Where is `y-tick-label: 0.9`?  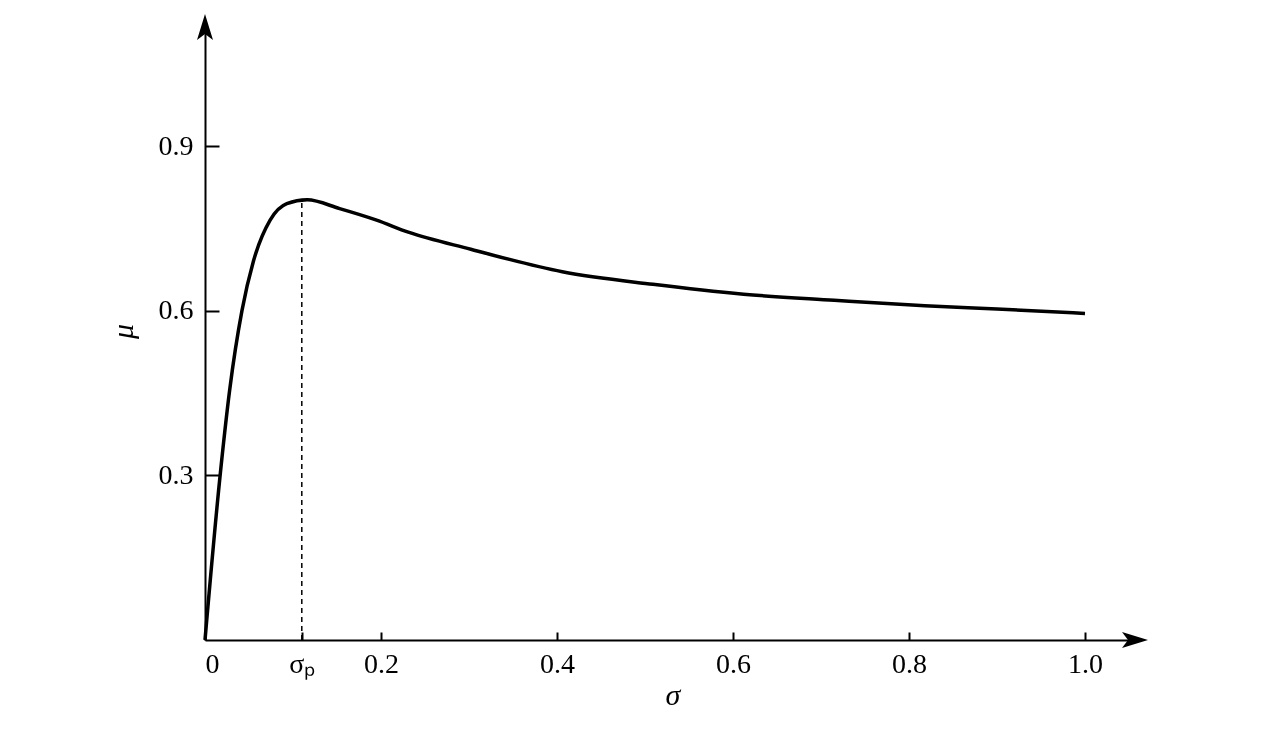 y-tick-label: 0.9 is located at coordinates (176, 145).